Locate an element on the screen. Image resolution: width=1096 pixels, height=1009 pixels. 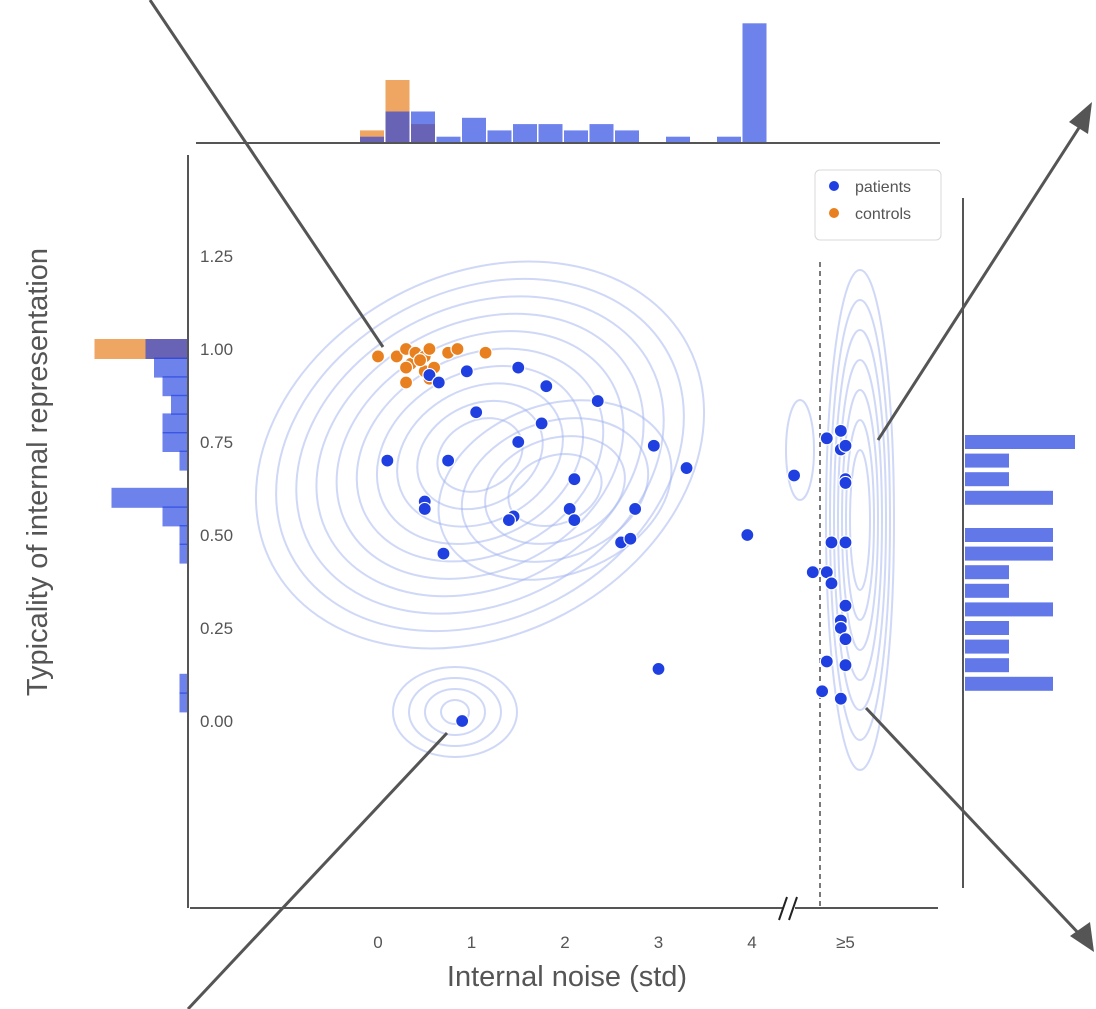
x-tick-label: 1 is located at coordinates (471, 942).